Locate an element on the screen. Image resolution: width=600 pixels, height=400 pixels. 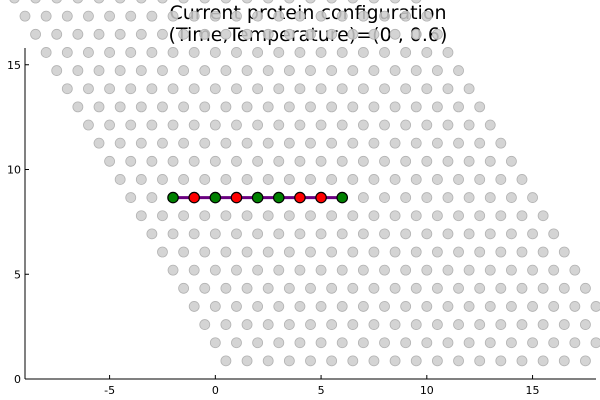
x-tick-label: 10 is located at coordinates (427, 390).